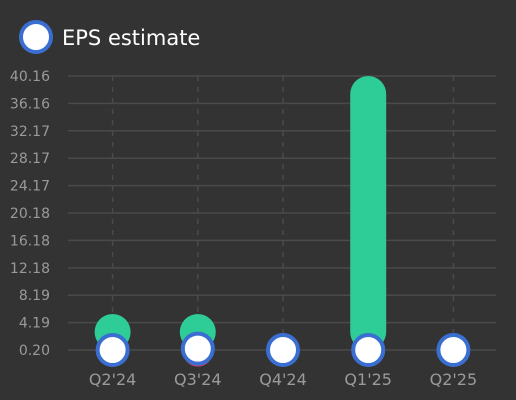 The height and width of the screenshot is (400, 516). Describe the element at coordinates (30, 187) in the screenshot. I see `y-tick-label: 24.17` at that location.